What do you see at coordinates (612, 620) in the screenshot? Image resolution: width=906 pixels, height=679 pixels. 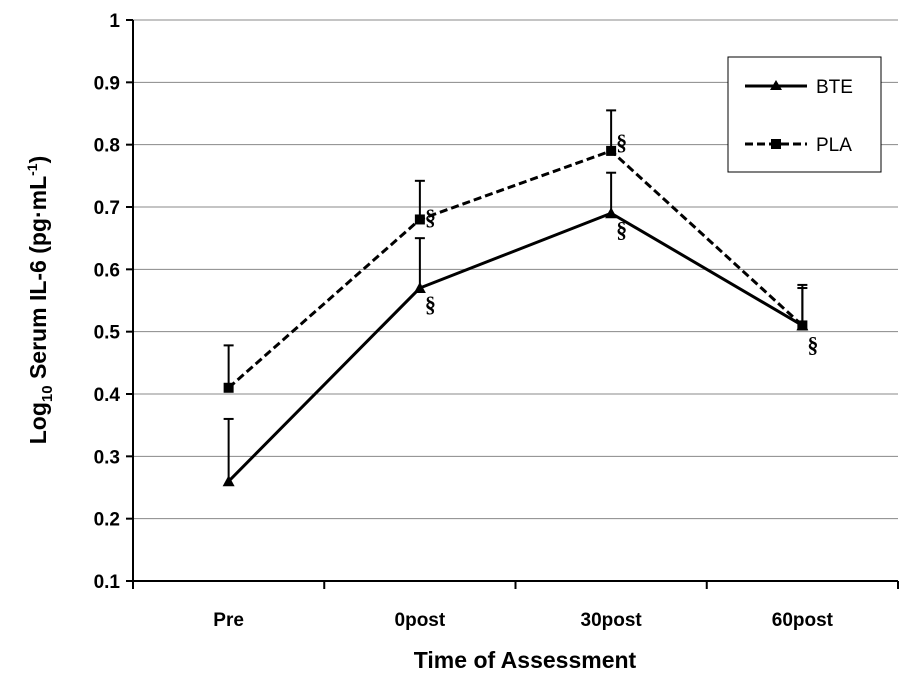 I see `x-tick-label: 30post` at bounding box center [612, 620].